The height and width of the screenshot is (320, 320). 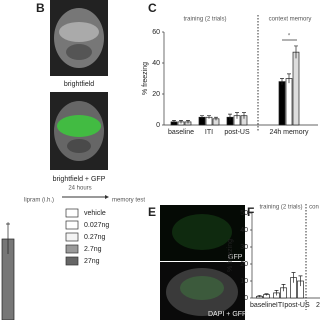 I want to click on y-tick-label: 10, so click(x=244, y=281).